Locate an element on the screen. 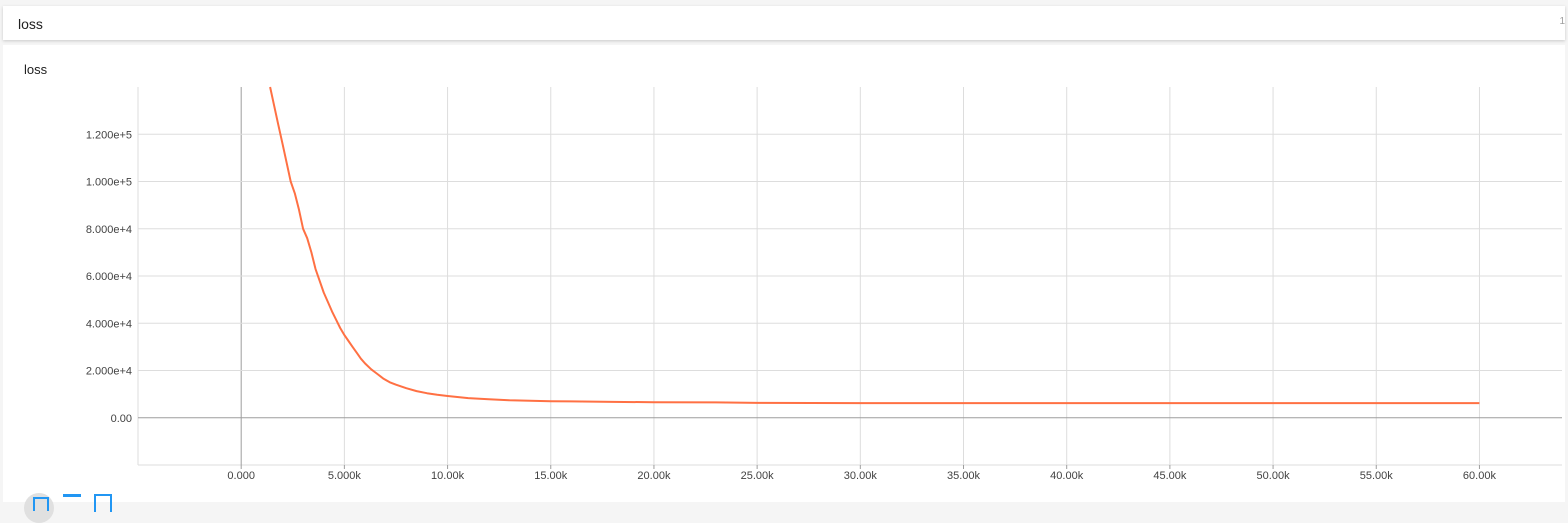 The image size is (1568, 523). card-header: loss 1 is located at coordinates (784, 23).